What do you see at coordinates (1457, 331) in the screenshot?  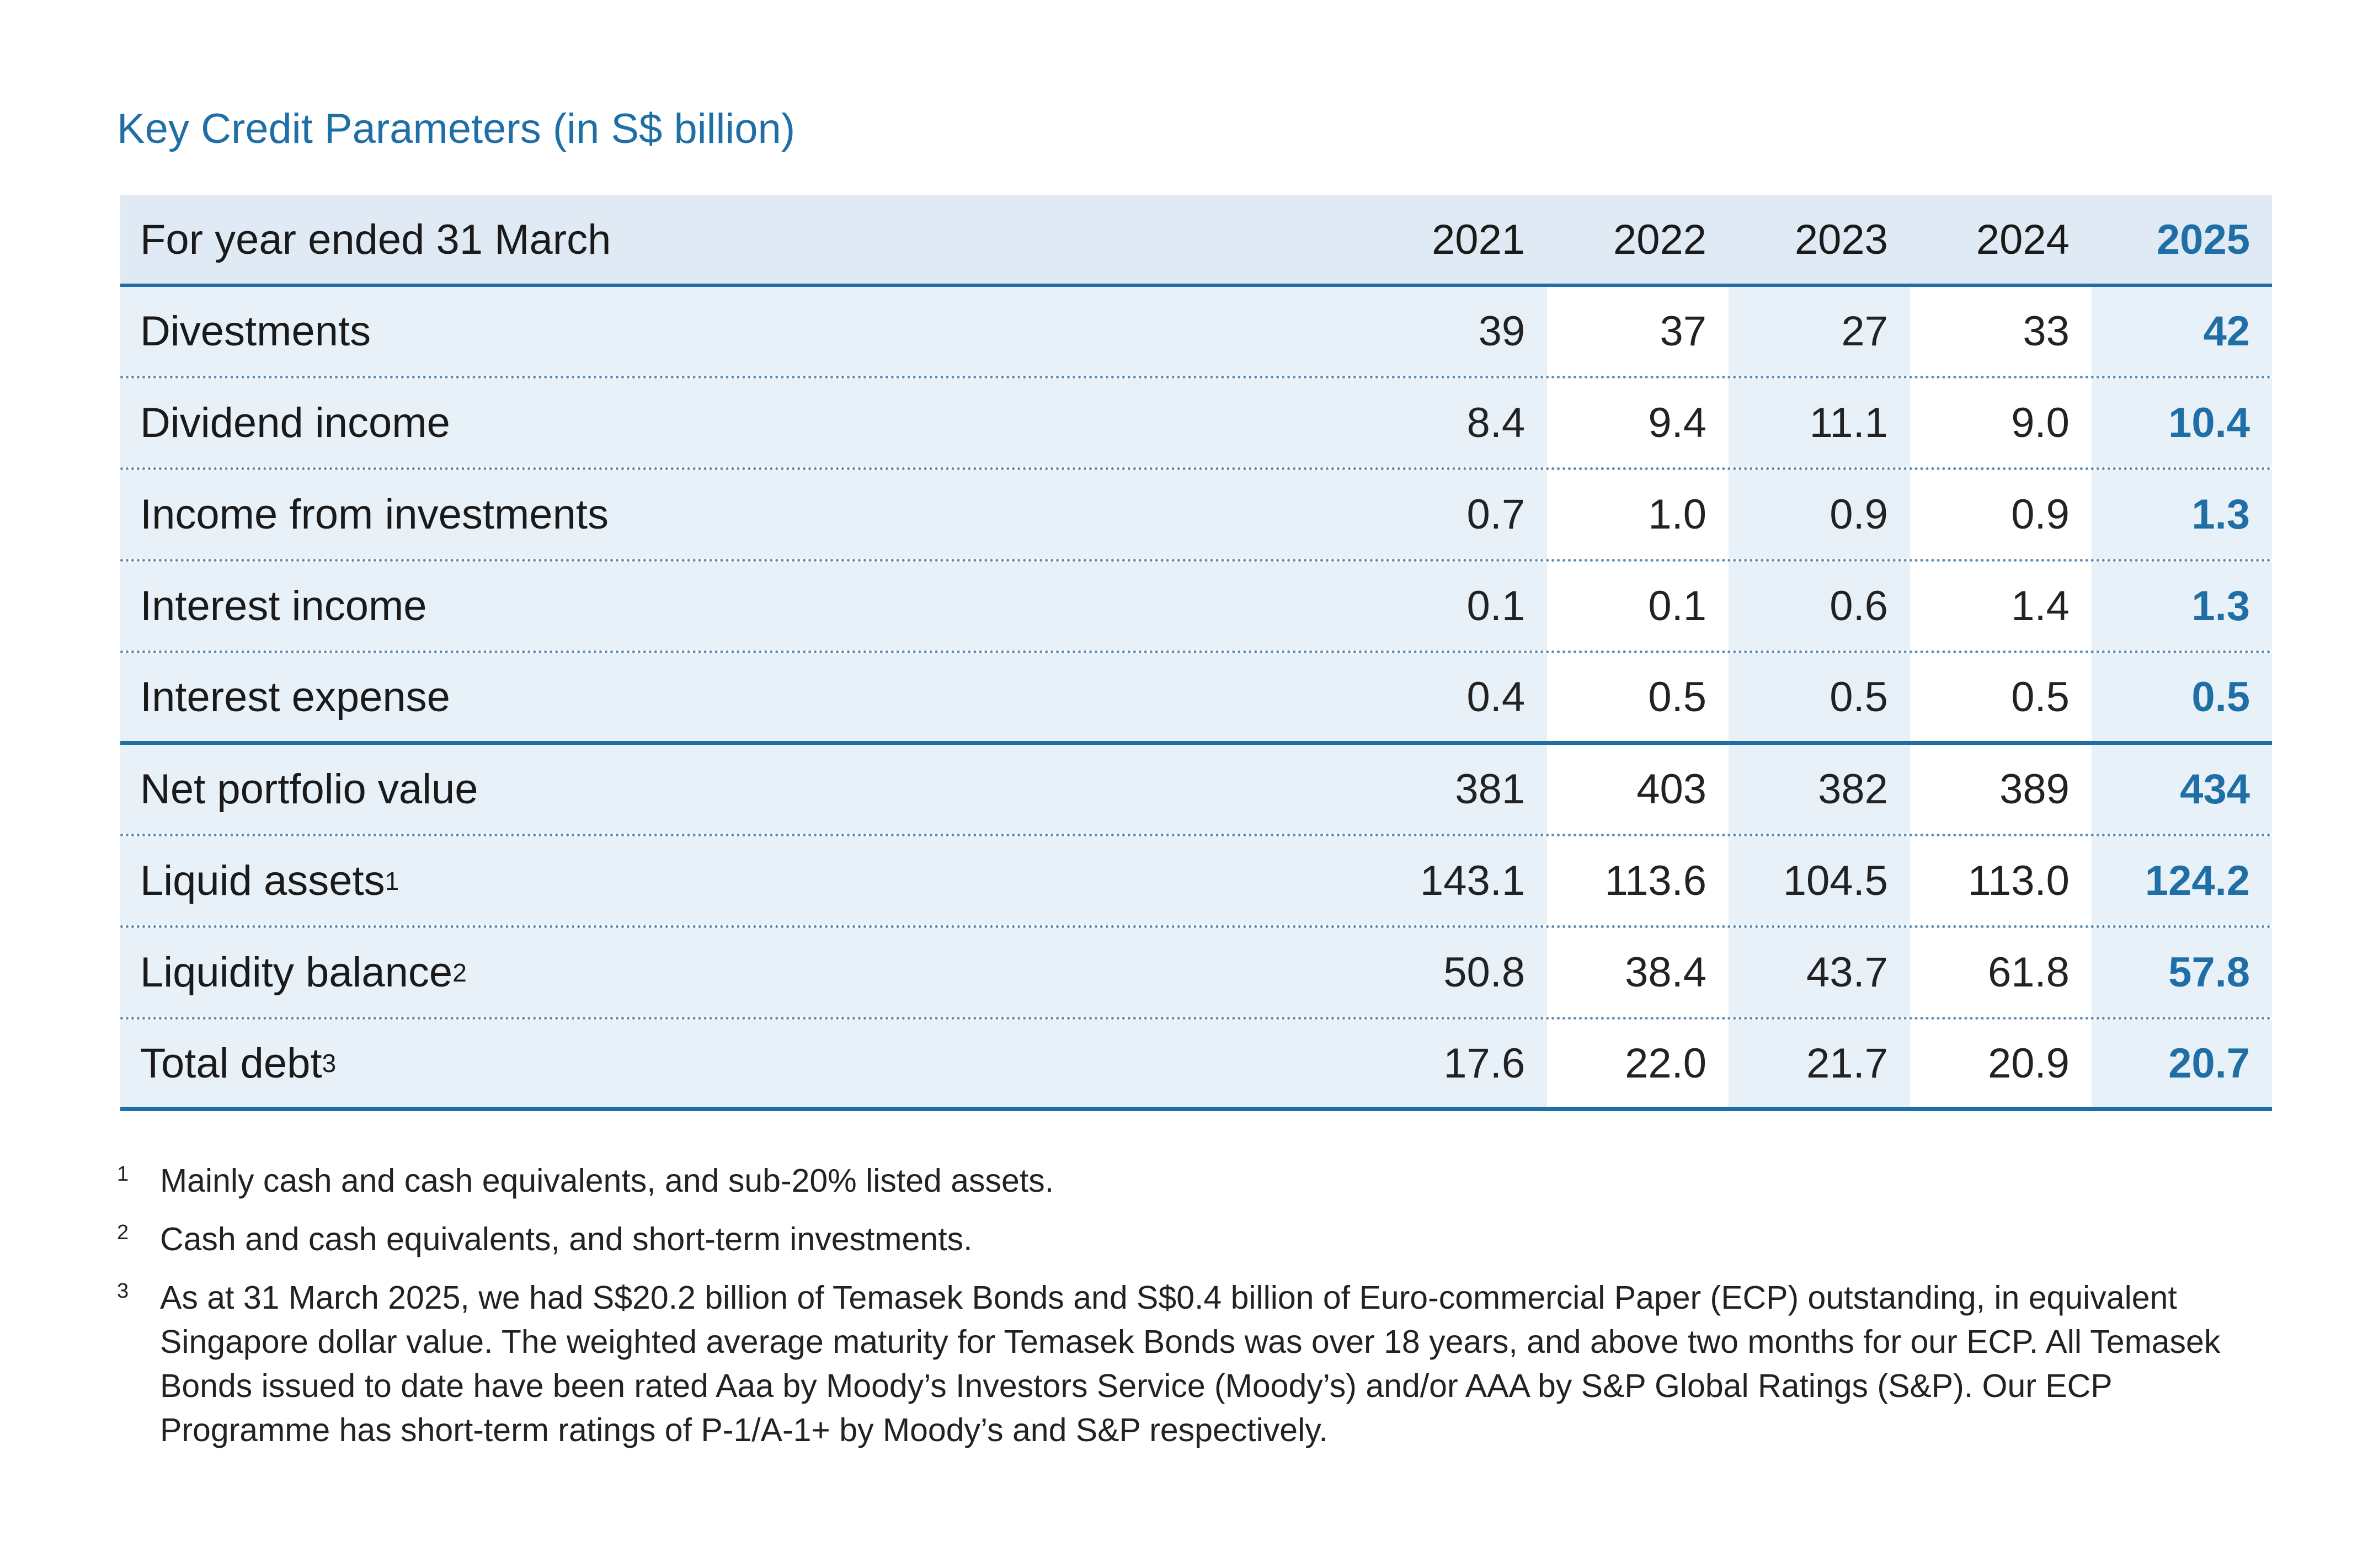 I see `cell-2021: 39` at bounding box center [1457, 331].